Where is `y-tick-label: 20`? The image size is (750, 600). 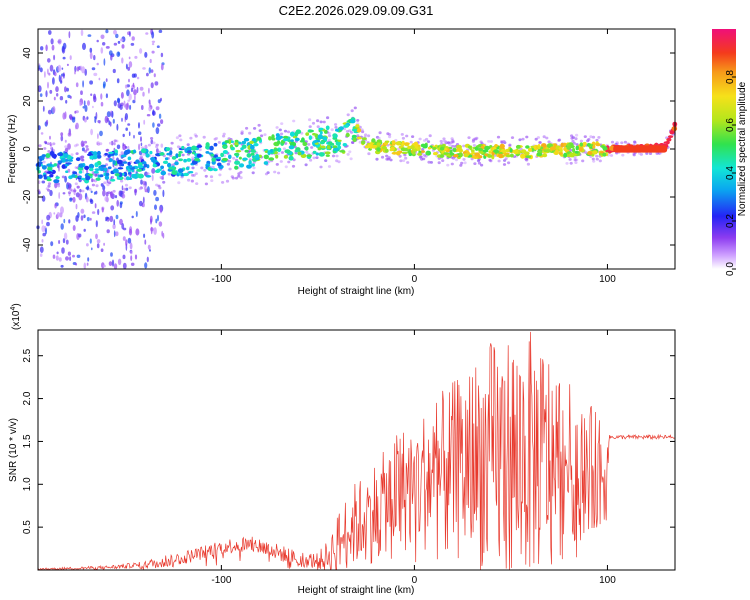
y-tick-label: 20 is located at coordinates (27, 101).